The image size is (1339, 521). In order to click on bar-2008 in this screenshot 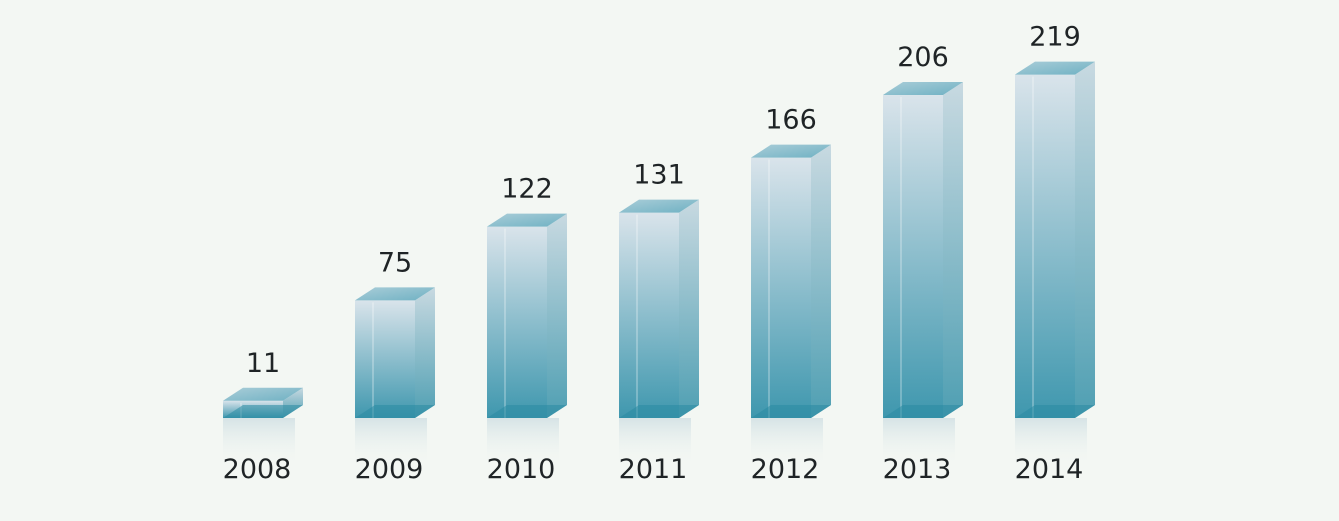, I will do `click(263, 426)`.